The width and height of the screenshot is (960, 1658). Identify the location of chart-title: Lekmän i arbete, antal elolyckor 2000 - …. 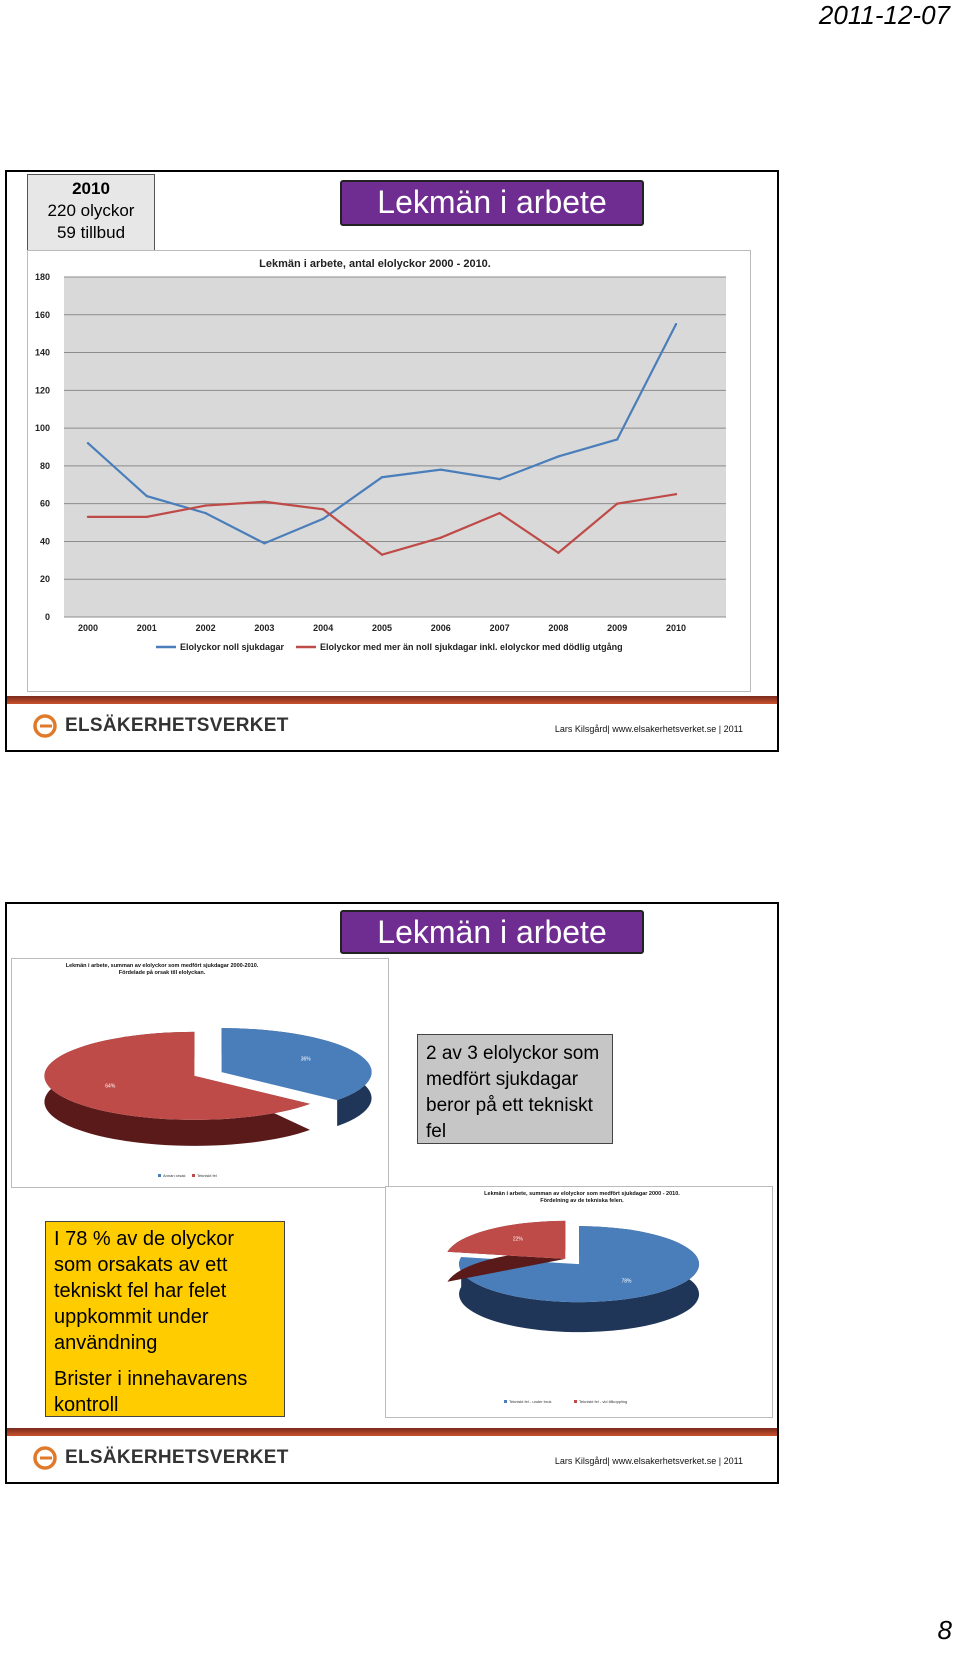
(375, 264).